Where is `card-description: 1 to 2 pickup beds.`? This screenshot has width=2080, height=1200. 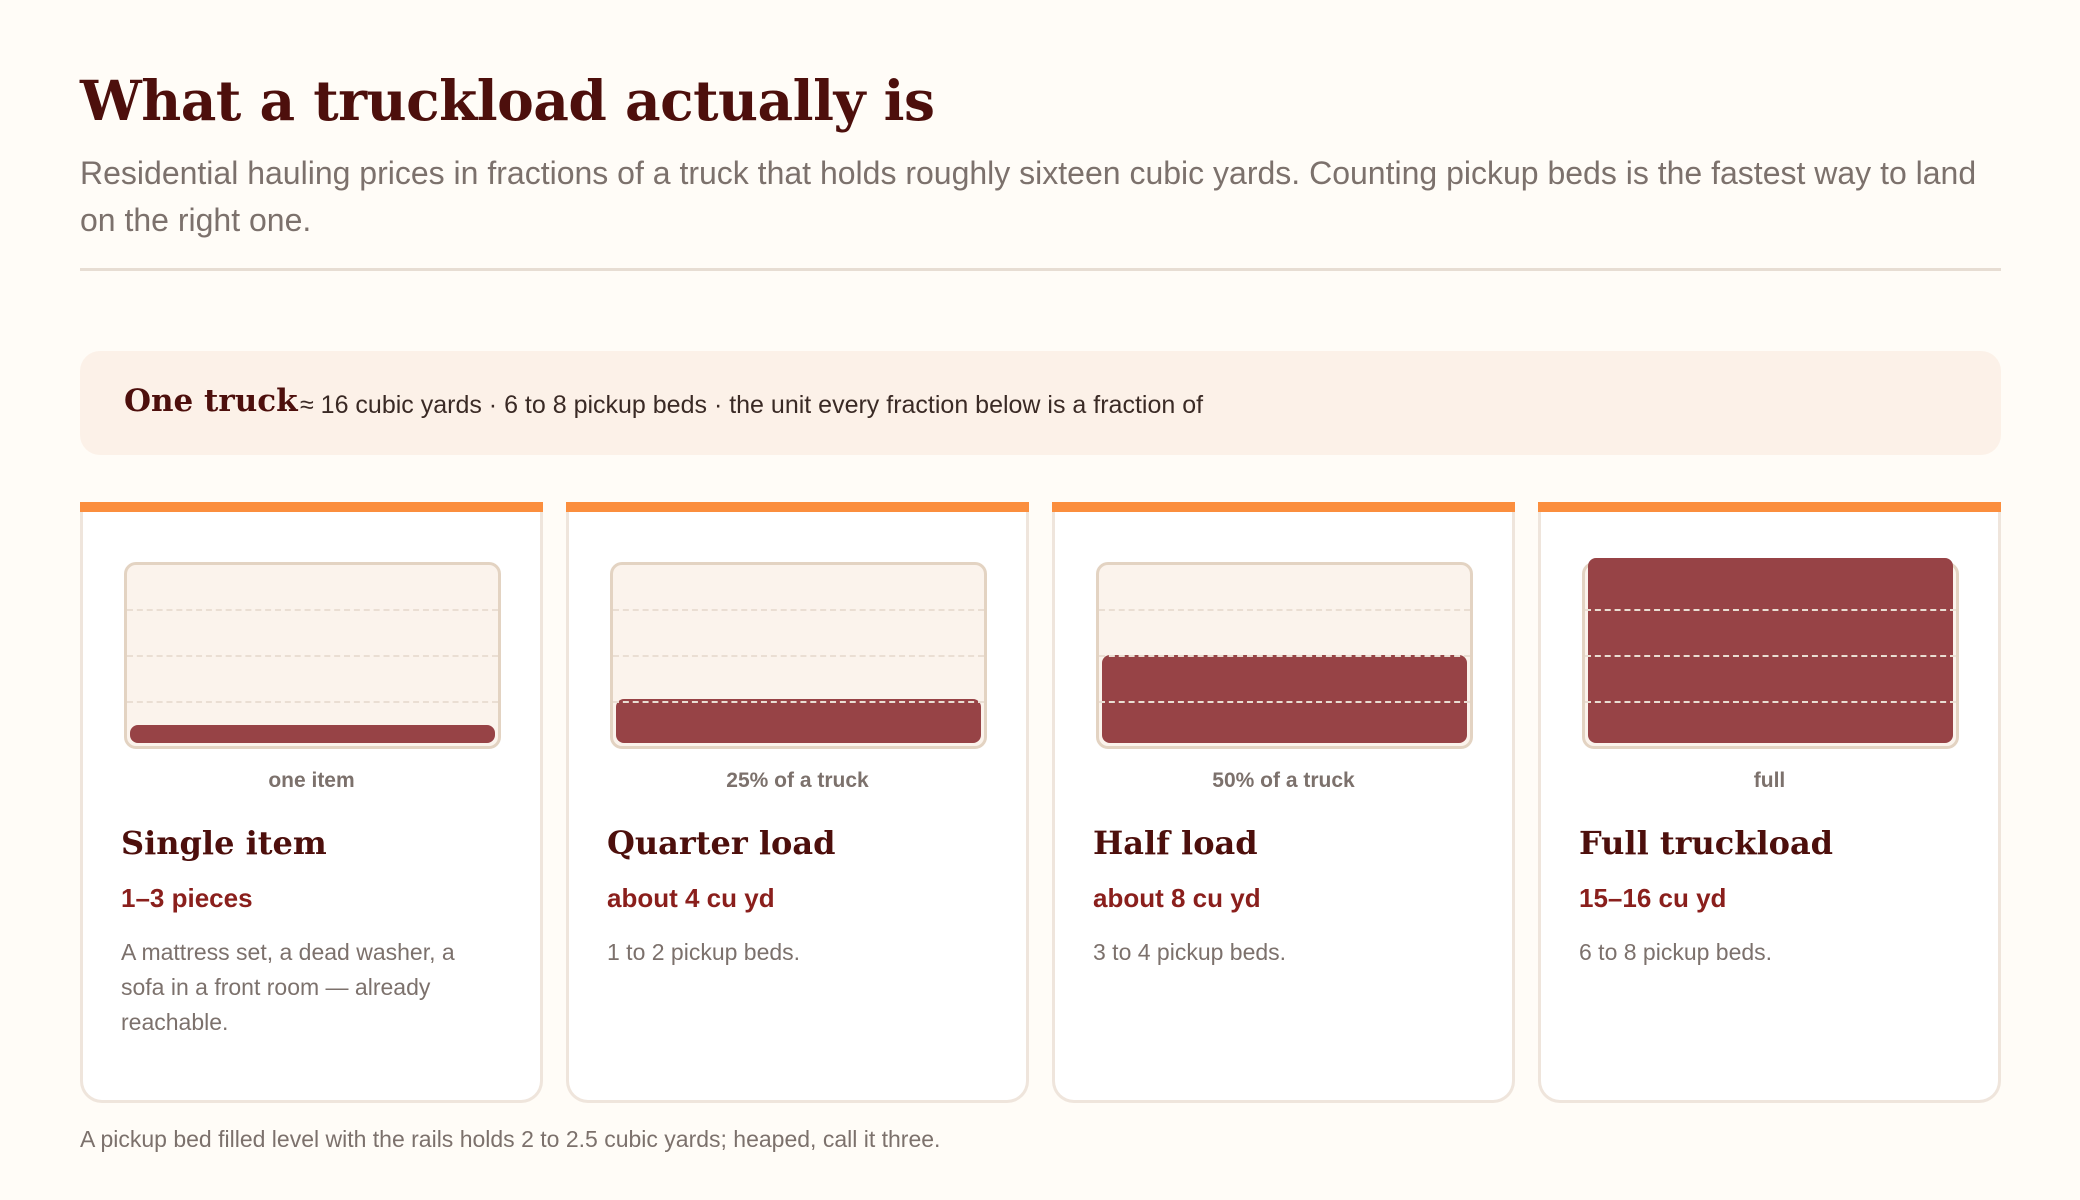 card-description: 1 to 2 pickup beds. is located at coordinates (704, 952).